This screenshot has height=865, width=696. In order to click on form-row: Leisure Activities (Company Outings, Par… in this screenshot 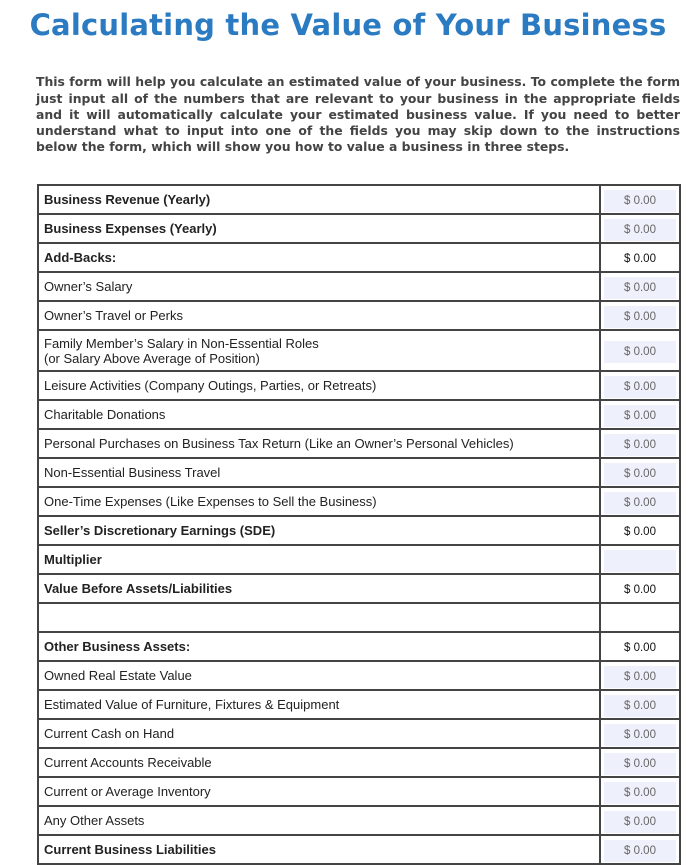, I will do `click(359, 385)`.